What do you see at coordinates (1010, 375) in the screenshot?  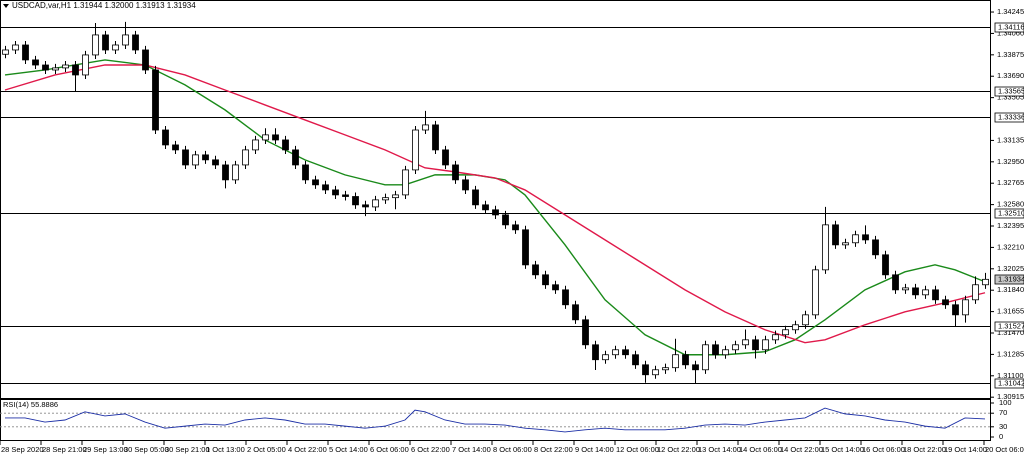 I see `y-tick-label: 1.31100` at bounding box center [1010, 375].